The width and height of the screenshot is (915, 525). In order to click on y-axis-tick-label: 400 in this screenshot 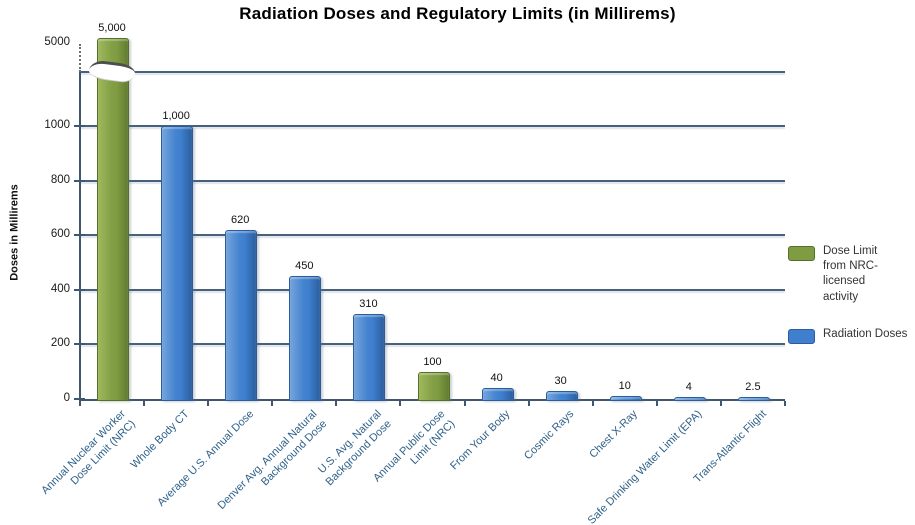, I will do `click(60, 288)`.